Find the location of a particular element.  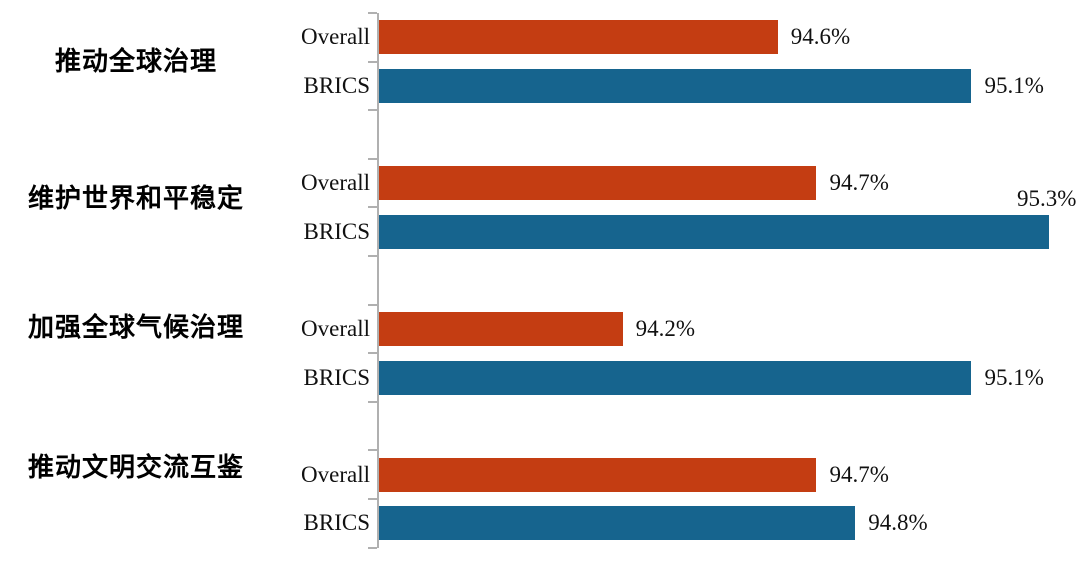

category-label: 加强全球气候治理 is located at coordinates (135, 327).